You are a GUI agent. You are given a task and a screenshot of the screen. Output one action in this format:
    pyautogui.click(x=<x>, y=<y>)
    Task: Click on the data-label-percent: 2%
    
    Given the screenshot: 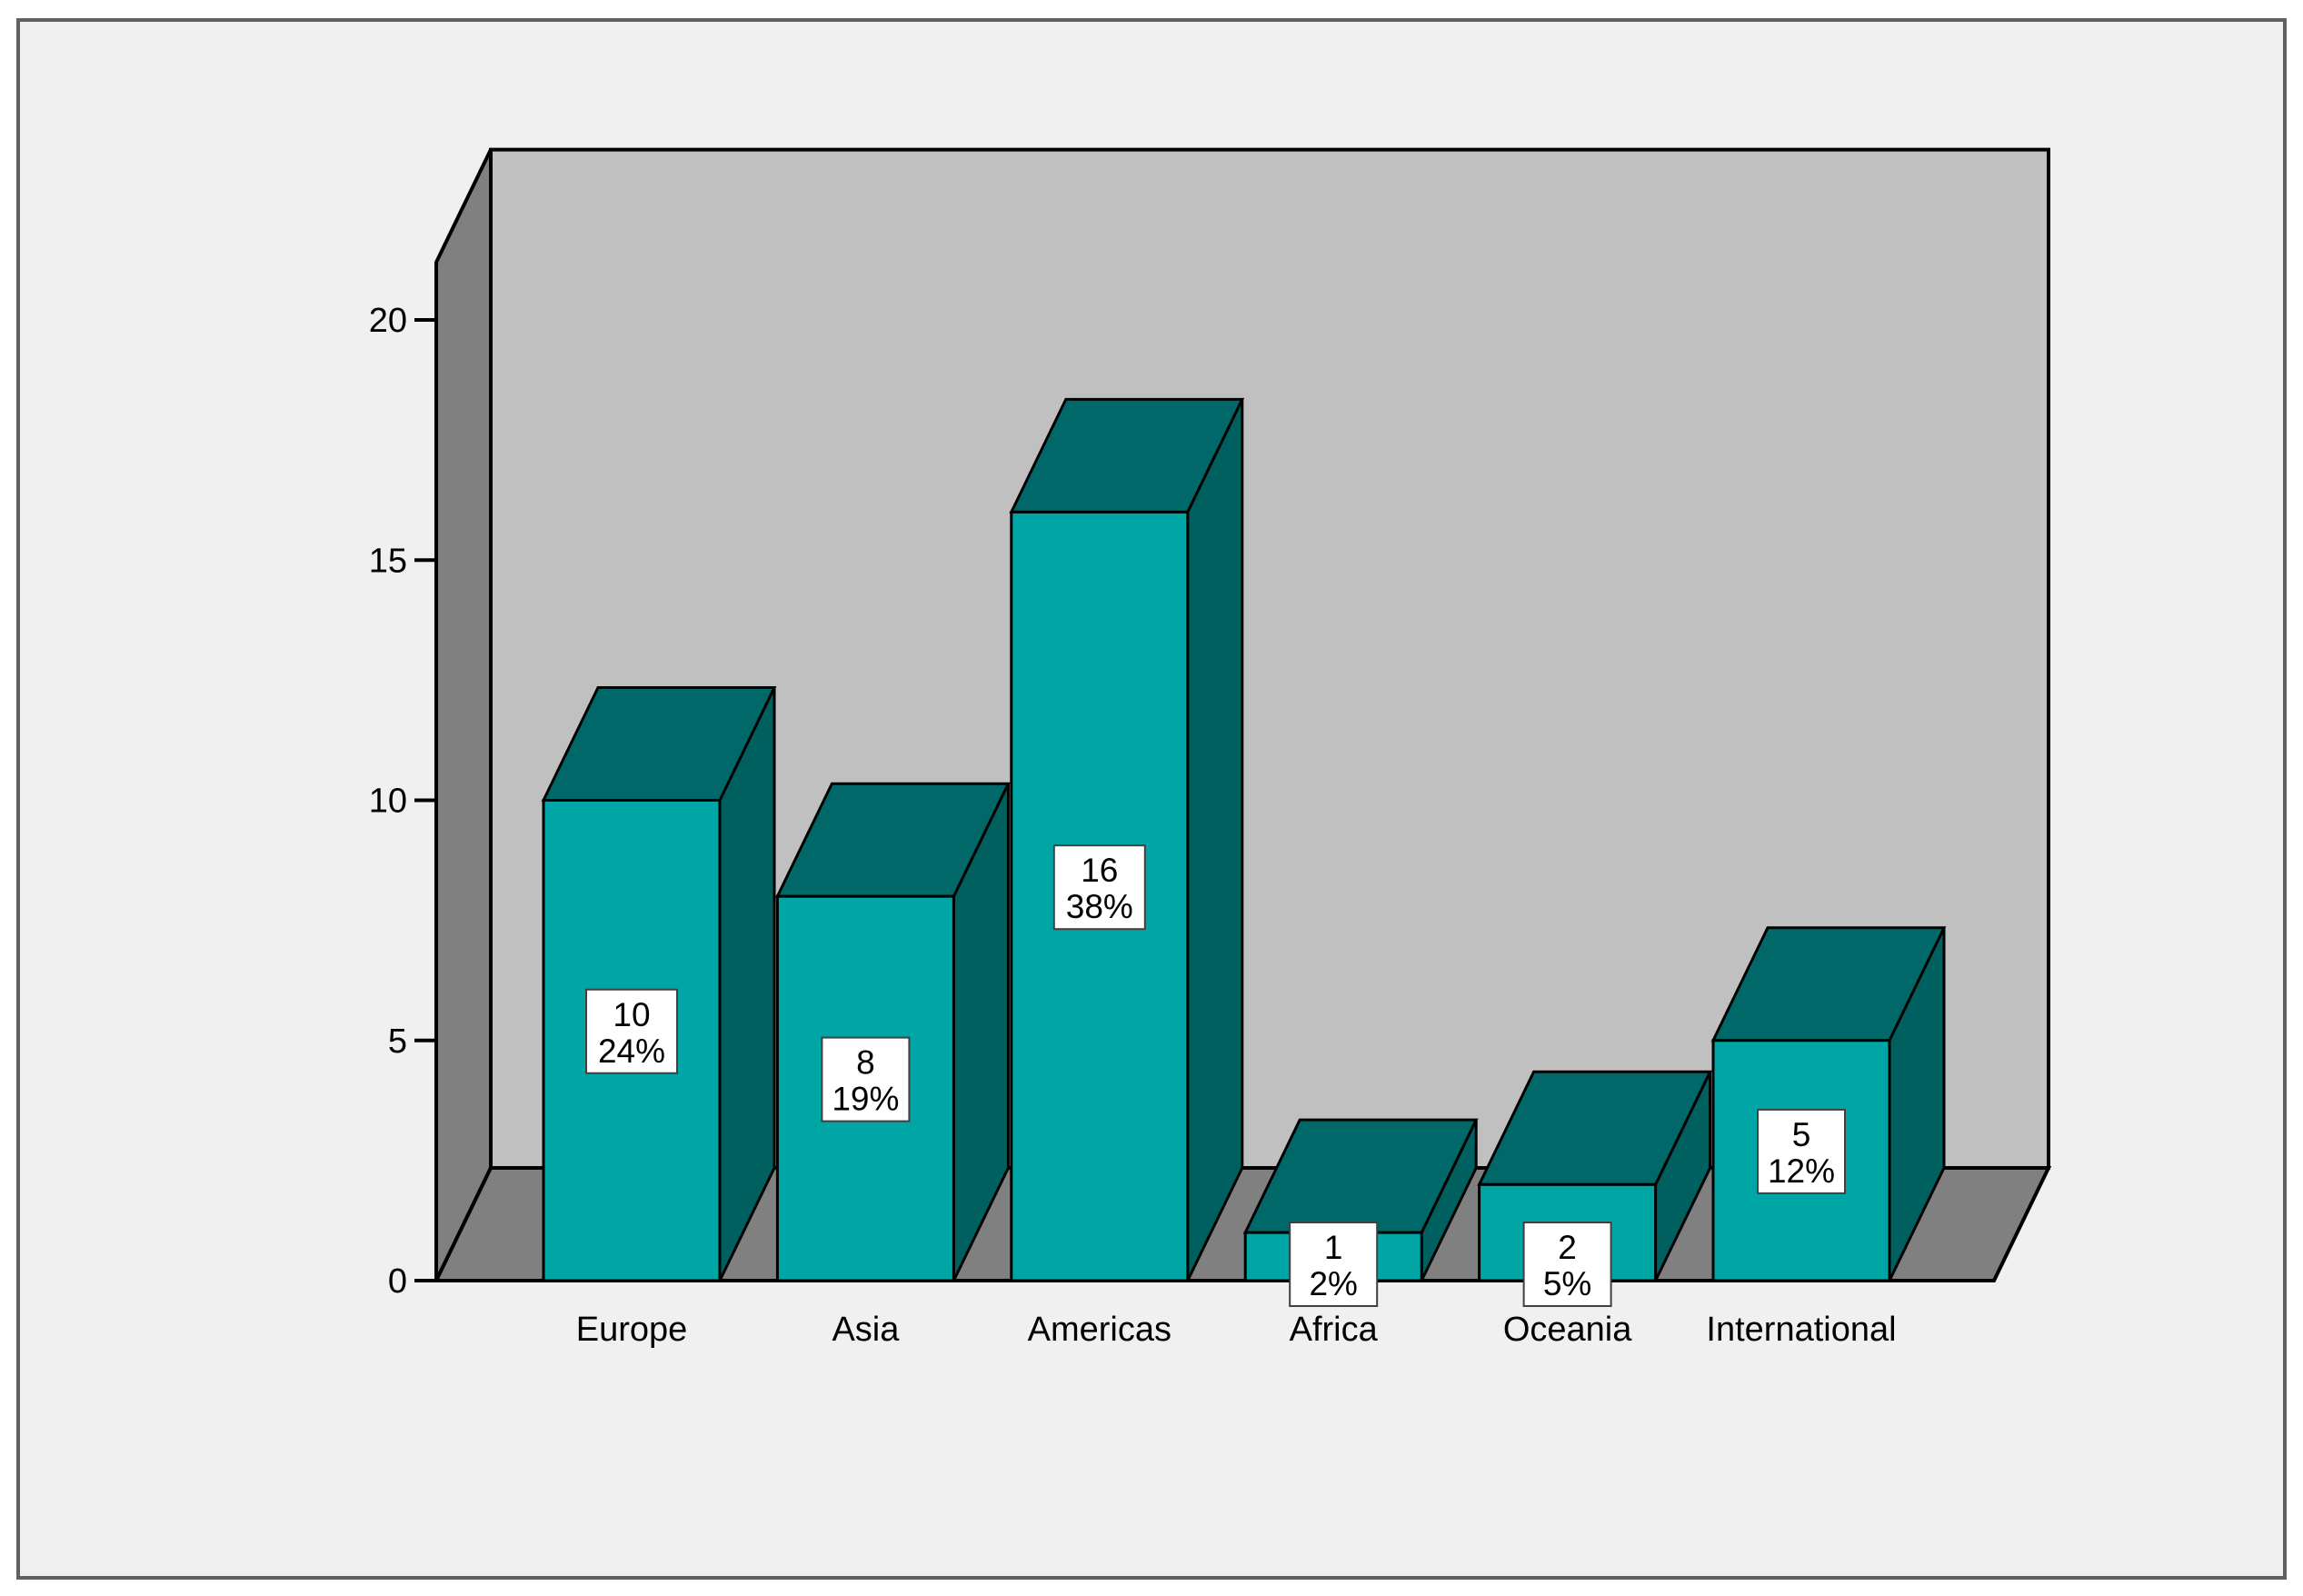 What is the action you would take?
    pyautogui.click(x=1333, y=1283)
    